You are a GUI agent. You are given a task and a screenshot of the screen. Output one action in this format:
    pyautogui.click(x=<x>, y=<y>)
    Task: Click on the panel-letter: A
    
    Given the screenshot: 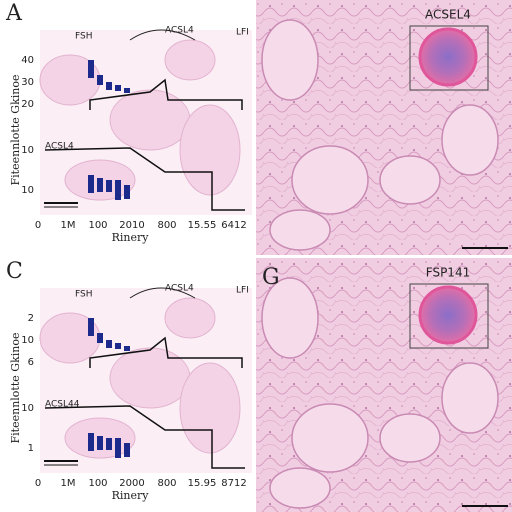 What is the action you would take?
    pyautogui.click(x=14, y=13)
    